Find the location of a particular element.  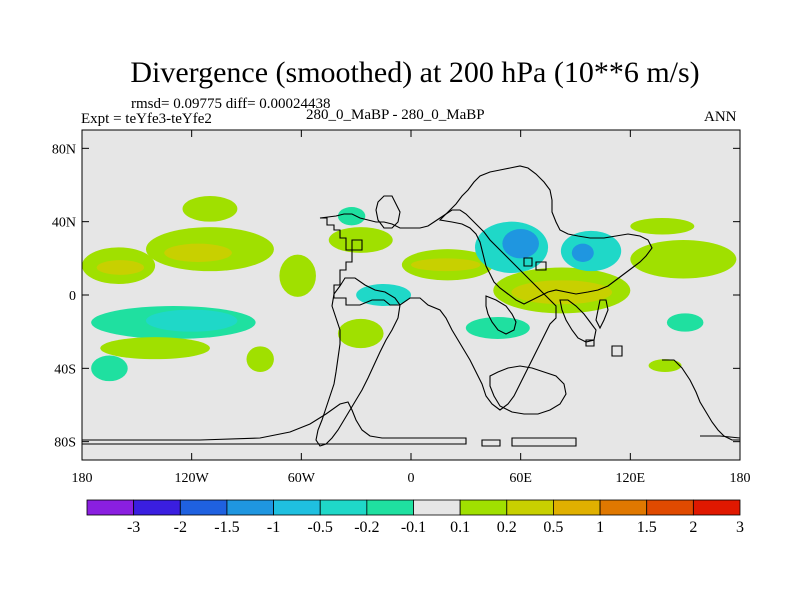

stats-label: rmsd= 0.09775 diff= 0.00024438 is located at coordinates (231, 104).